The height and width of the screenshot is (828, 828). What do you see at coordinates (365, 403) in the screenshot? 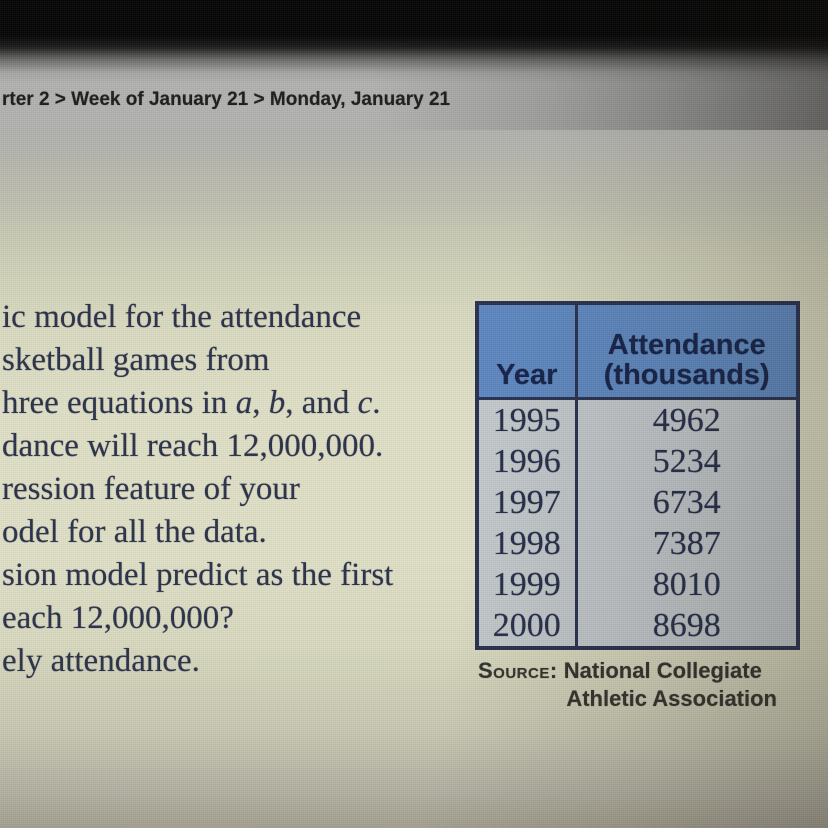
I see `math-variable: c` at bounding box center [365, 403].